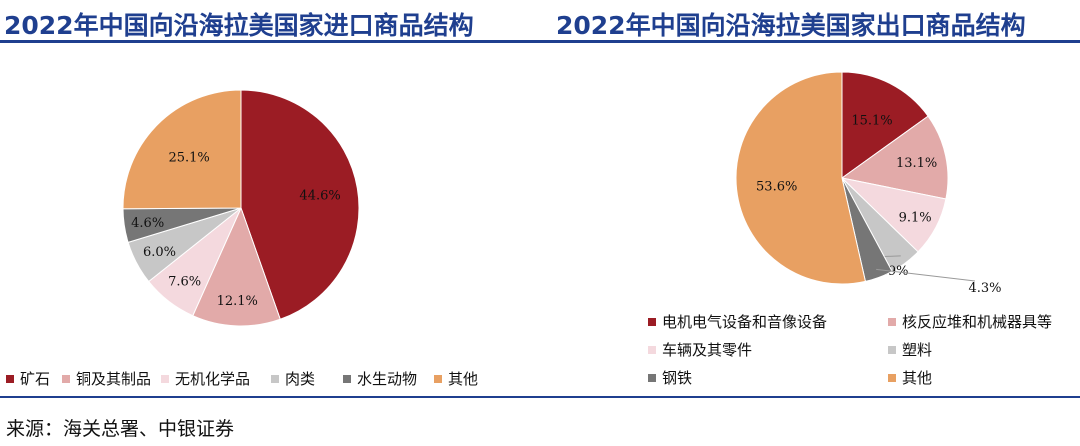  Describe the element at coordinates (977, 322) in the screenshot. I see `legend-label-1-1: 核反应堆和机械器具等` at that location.